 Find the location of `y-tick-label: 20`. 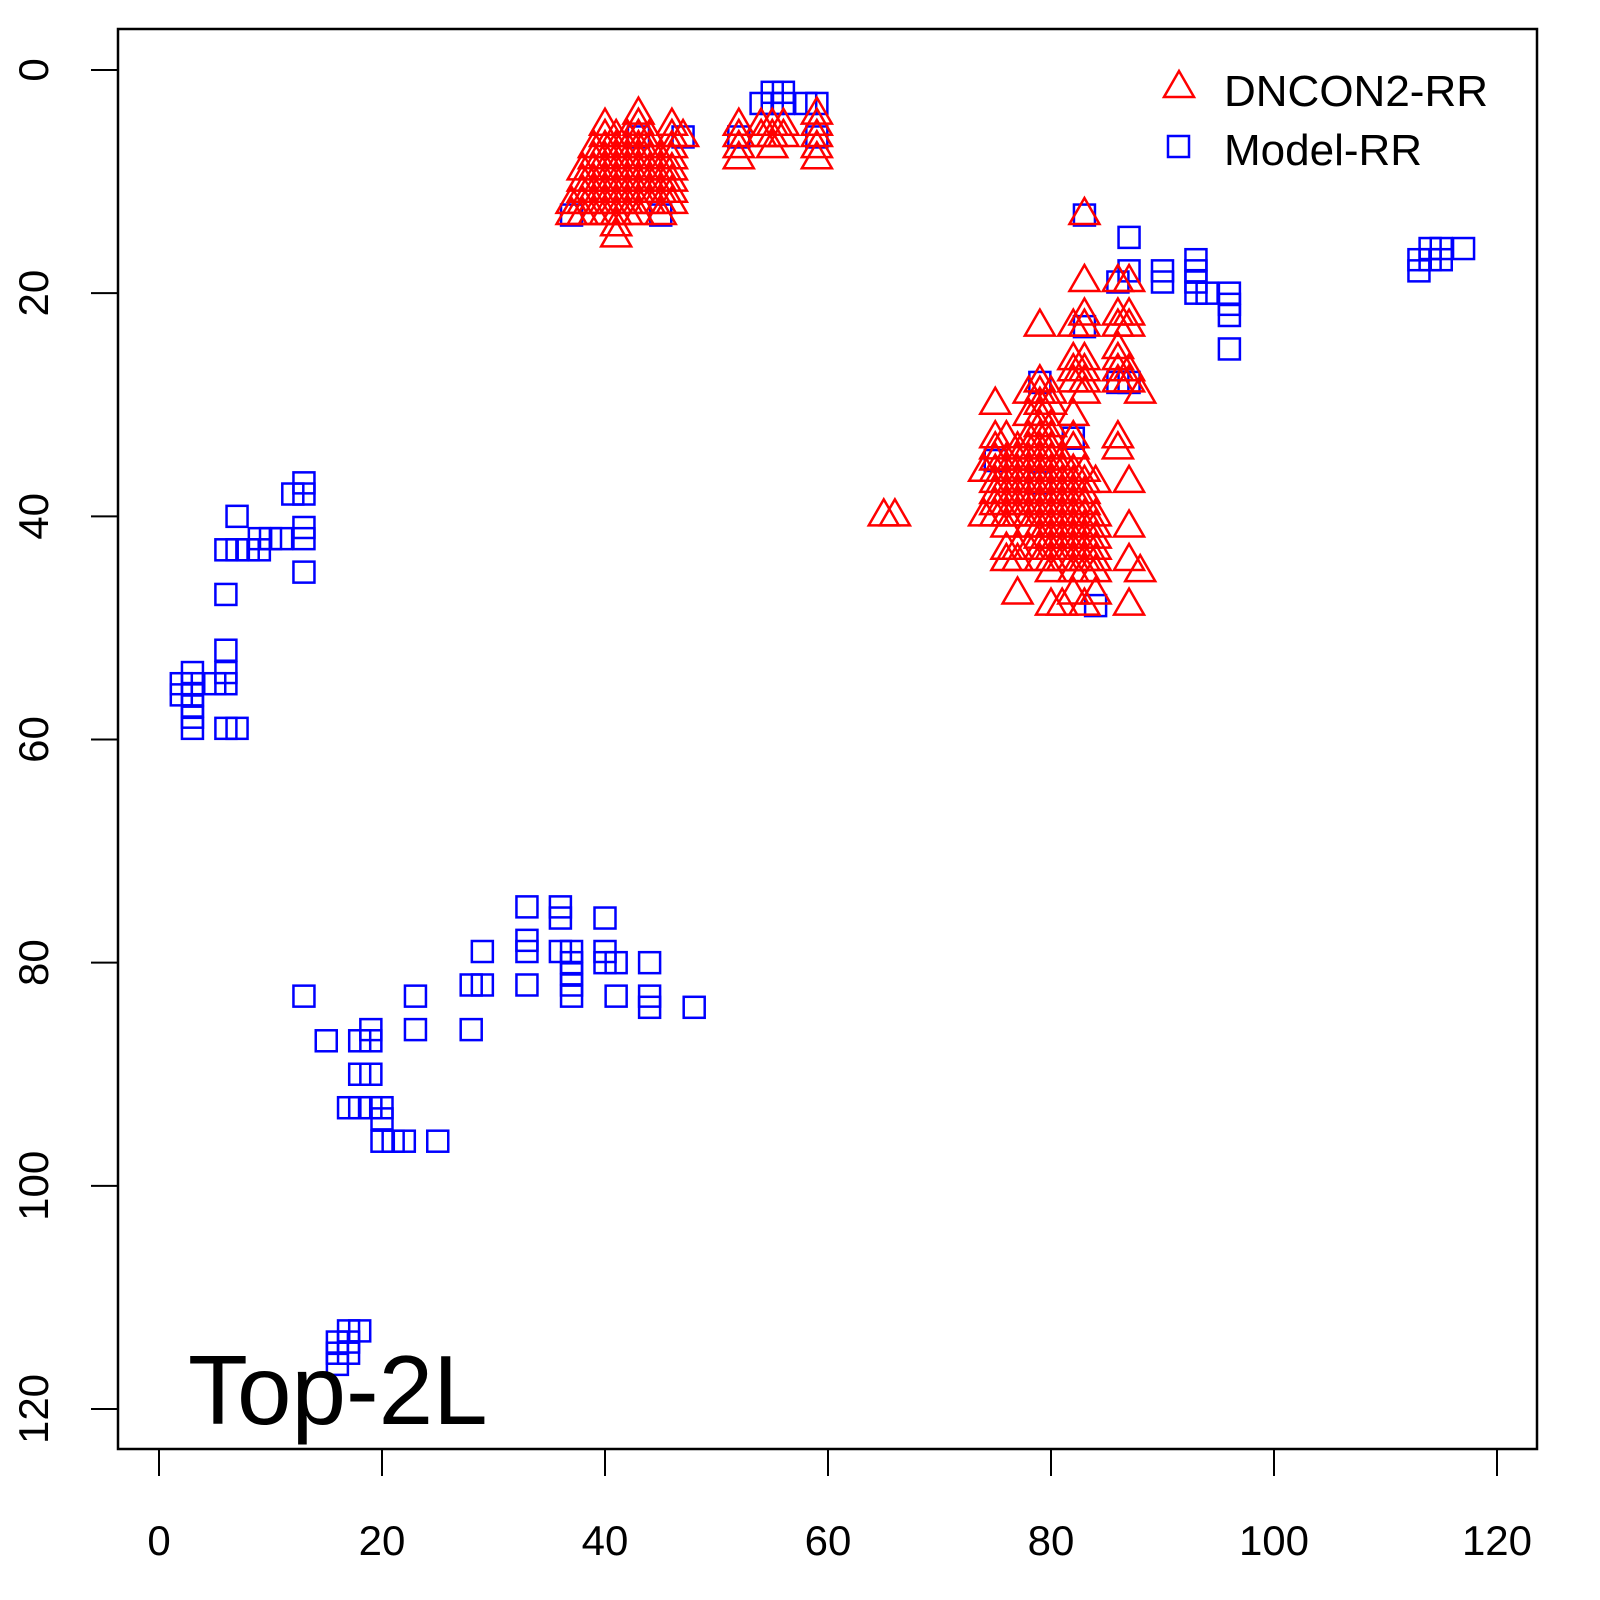

y-tick-label: 20 is located at coordinates (33, 293).